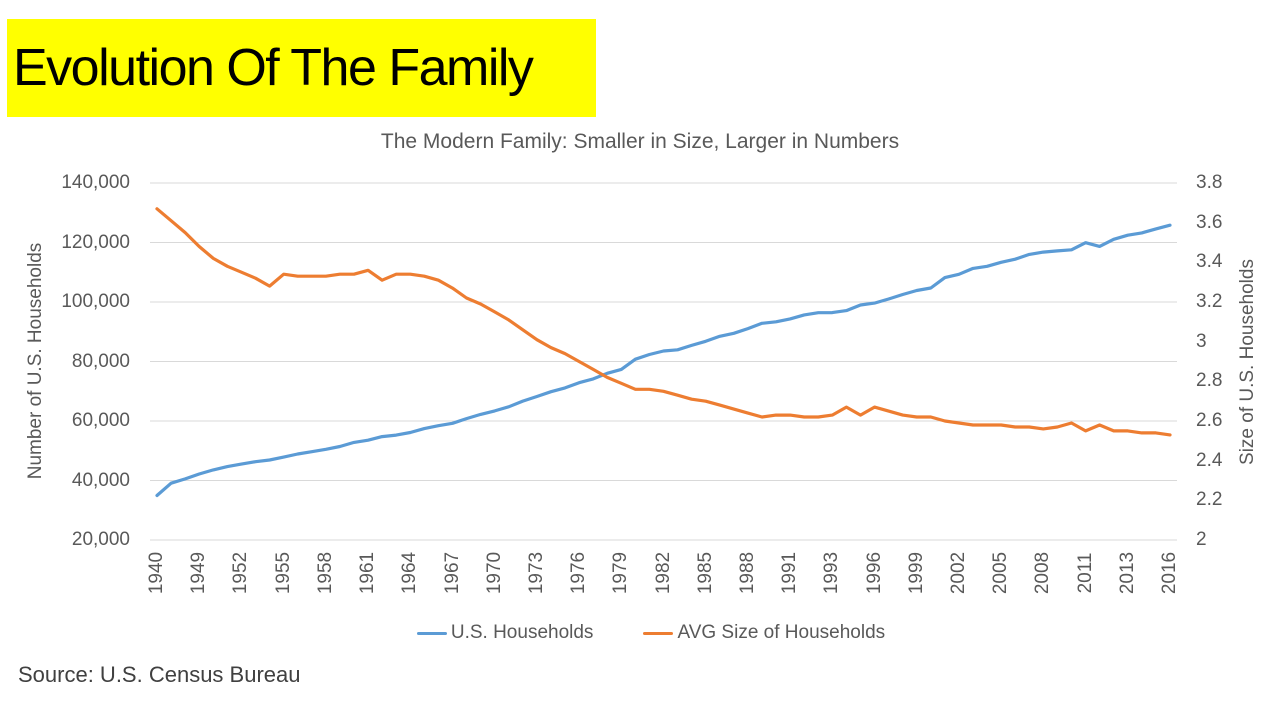  I want to click on x-axis-label: 1976, so click(579, 573).